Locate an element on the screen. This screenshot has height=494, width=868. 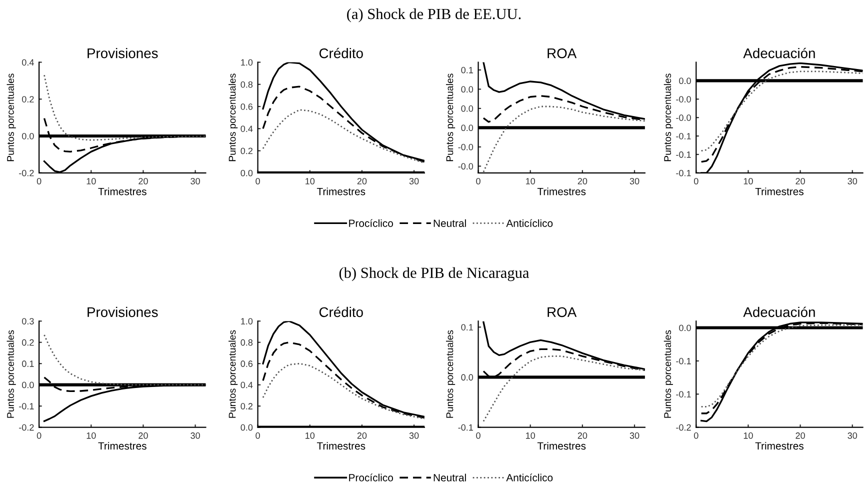
y-tick-label: 1.0 is located at coordinates (247, 62).